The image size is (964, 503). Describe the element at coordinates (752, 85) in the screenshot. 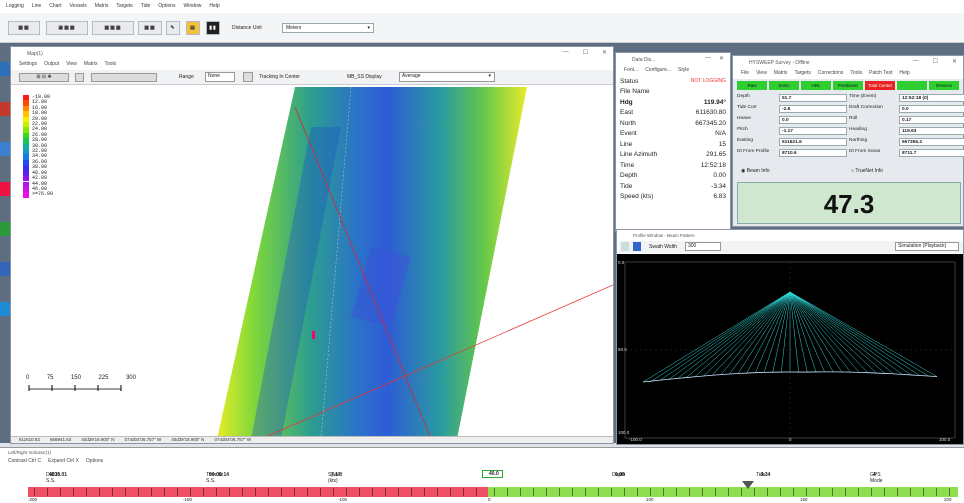

I see `status-button: Raw` at that location.